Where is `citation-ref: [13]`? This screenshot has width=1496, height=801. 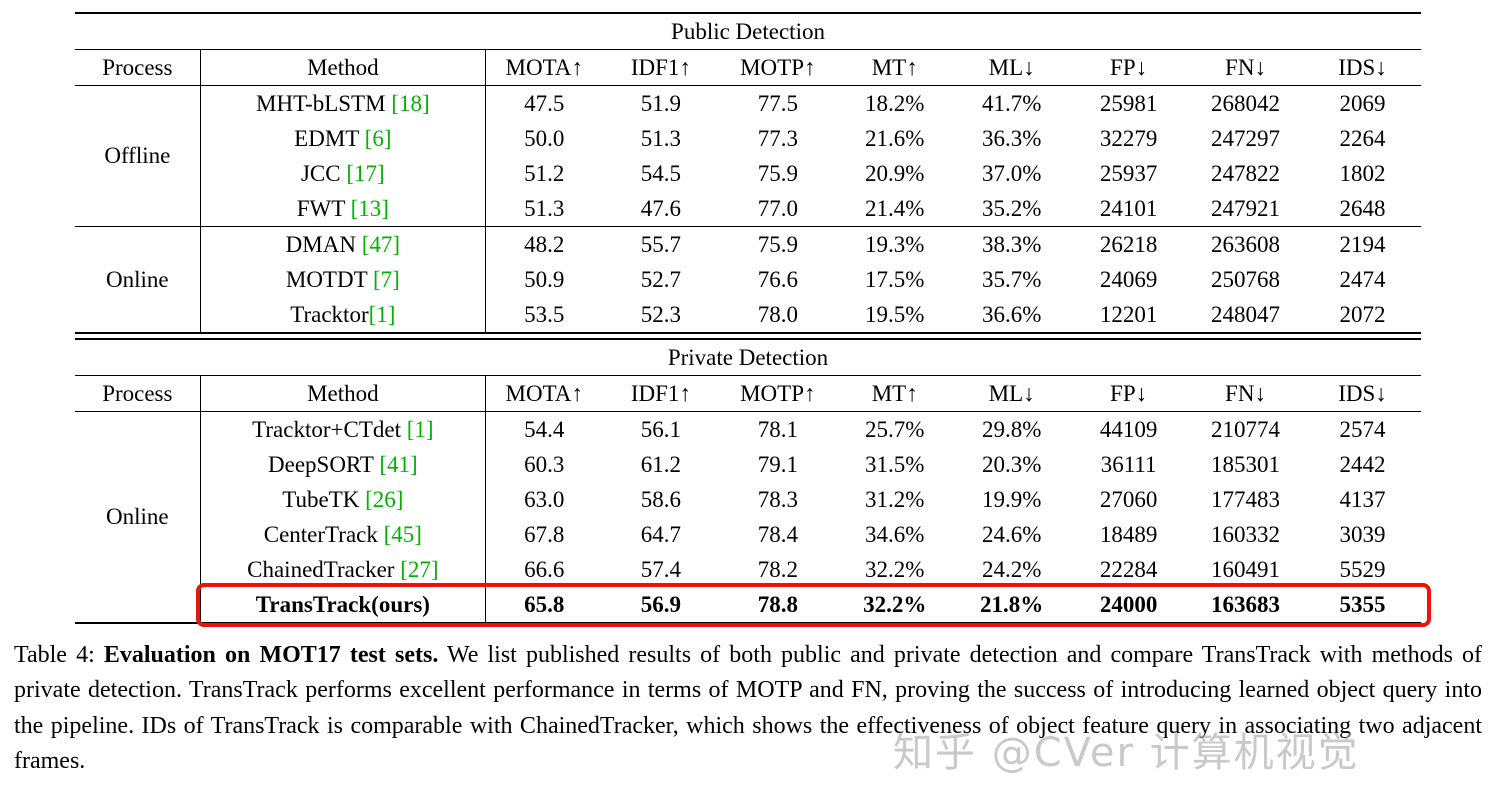 citation-ref: [13] is located at coordinates (369, 208).